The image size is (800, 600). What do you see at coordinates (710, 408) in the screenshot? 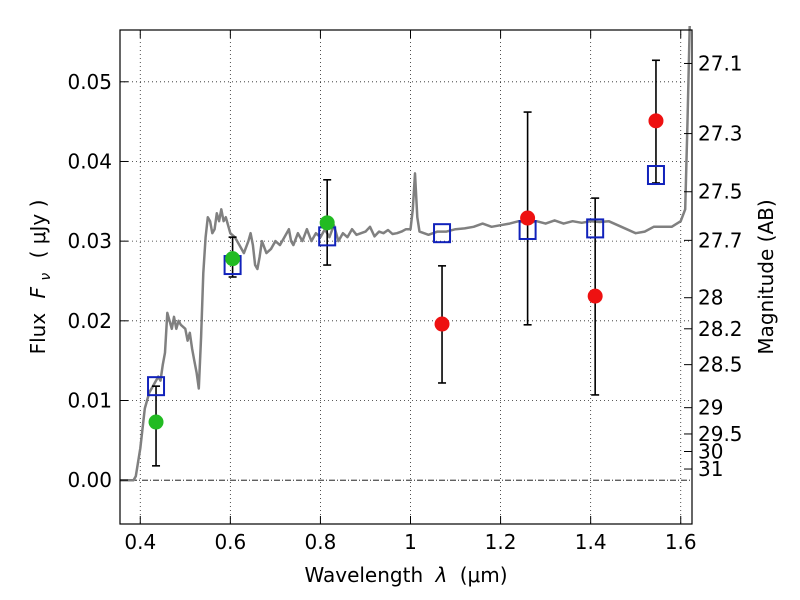
I see `mag-tick-label: 29` at bounding box center [710, 408].